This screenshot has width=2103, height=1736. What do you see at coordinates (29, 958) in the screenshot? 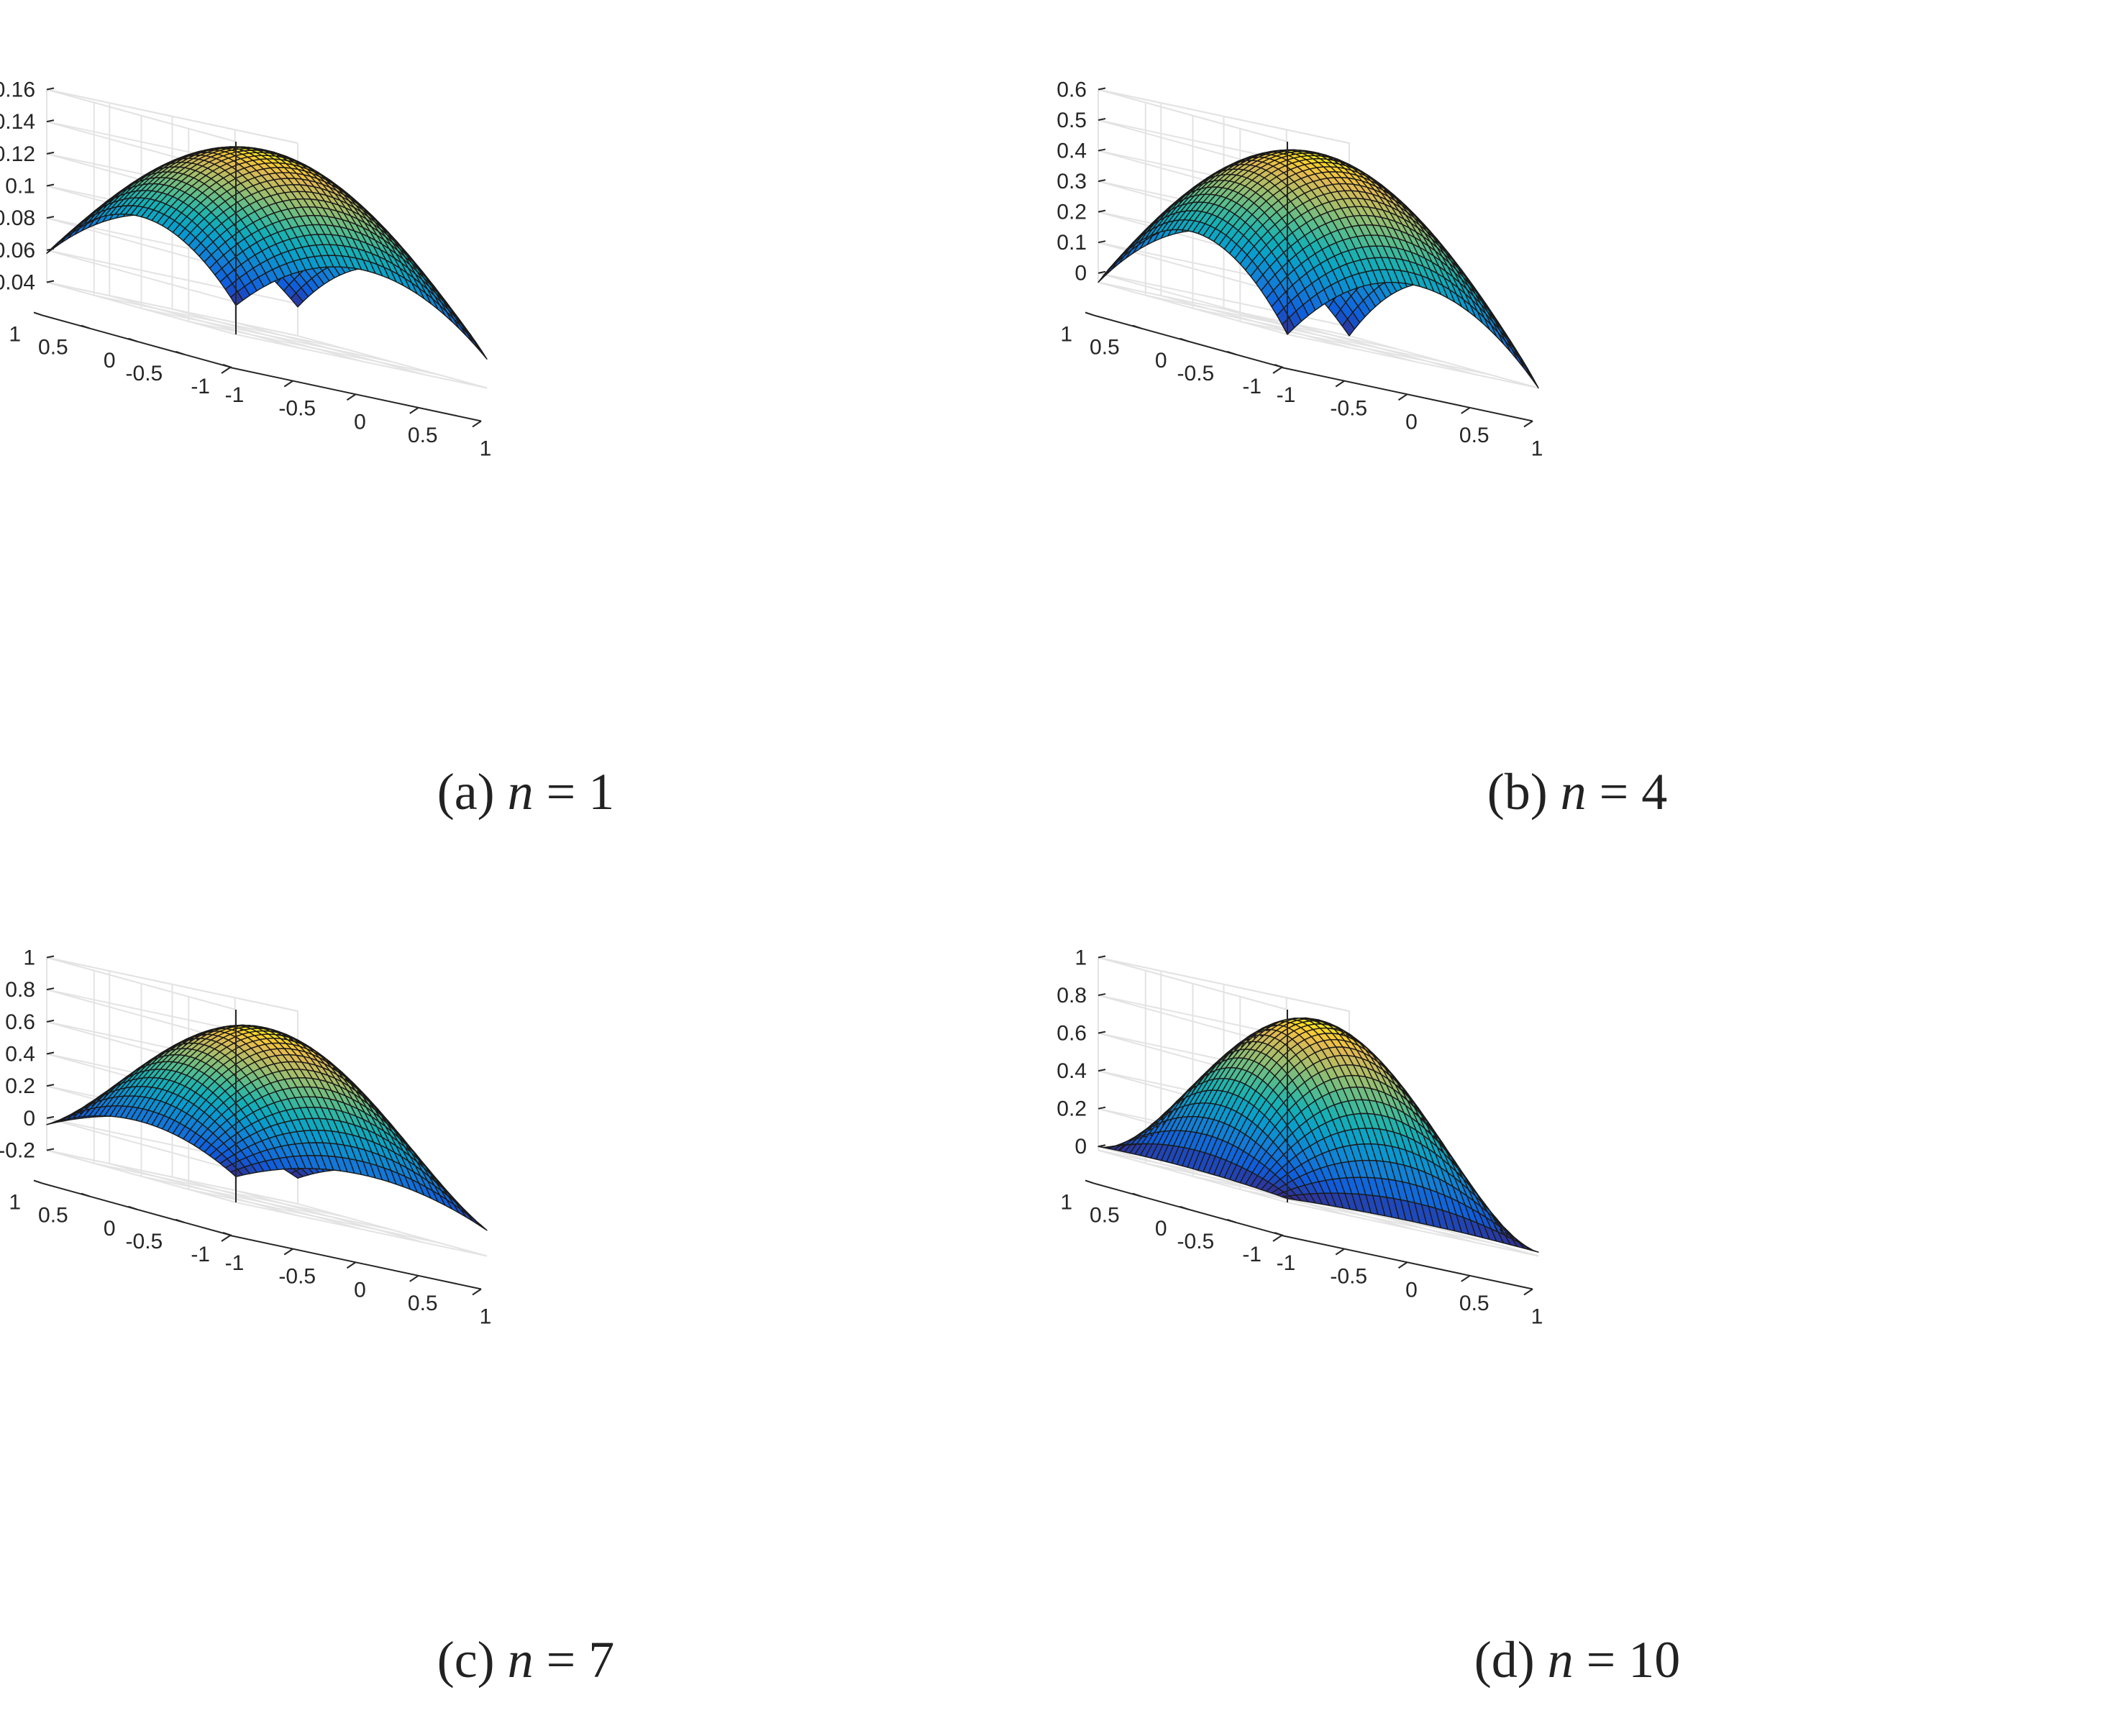
I see `z-tick-label: 1` at bounding box center [29, 958].